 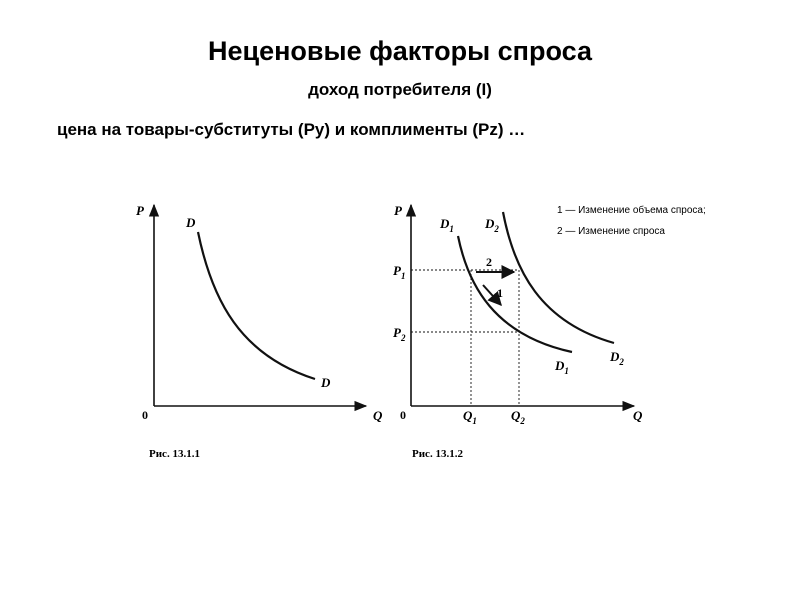 I want to click on chart-2-arrow-movement-along, so click(x=492, y=295).